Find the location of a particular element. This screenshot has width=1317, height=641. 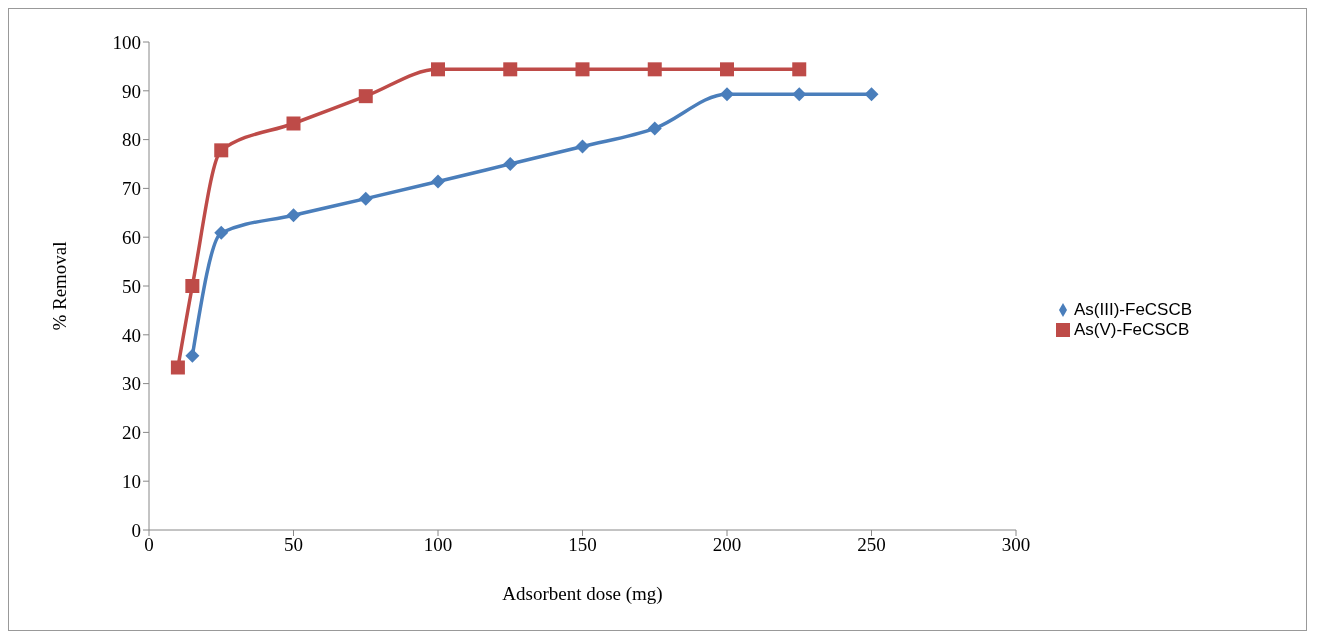

x-tick-label: 100 is located at coordinates (438, 545).